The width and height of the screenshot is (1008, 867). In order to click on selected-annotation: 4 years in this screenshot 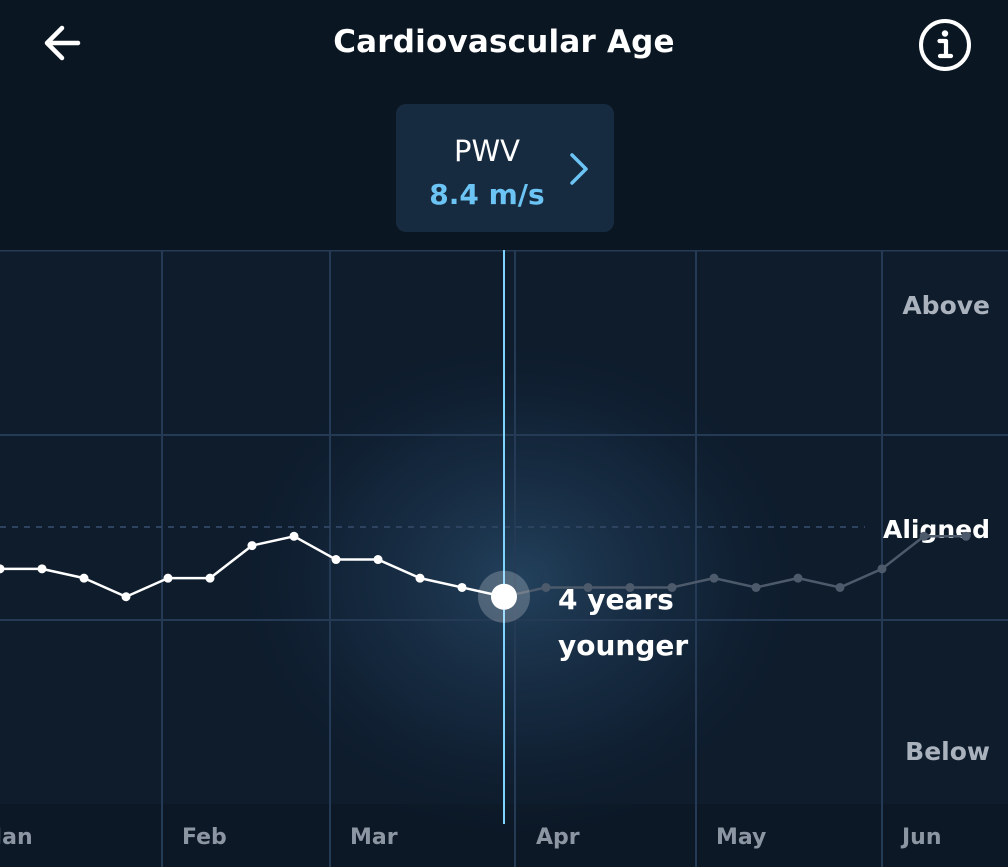, I will do `click(616, 599)`.